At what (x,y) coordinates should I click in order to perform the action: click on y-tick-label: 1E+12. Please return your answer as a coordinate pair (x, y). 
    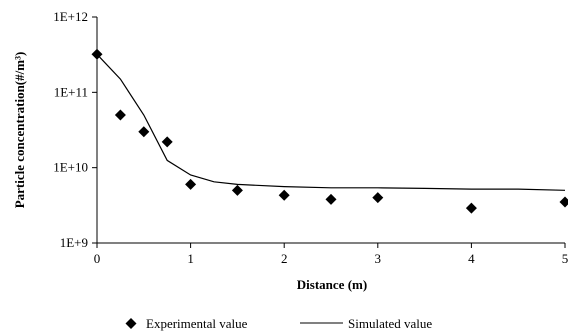
    Looking at the image, I should click on (70, 16).